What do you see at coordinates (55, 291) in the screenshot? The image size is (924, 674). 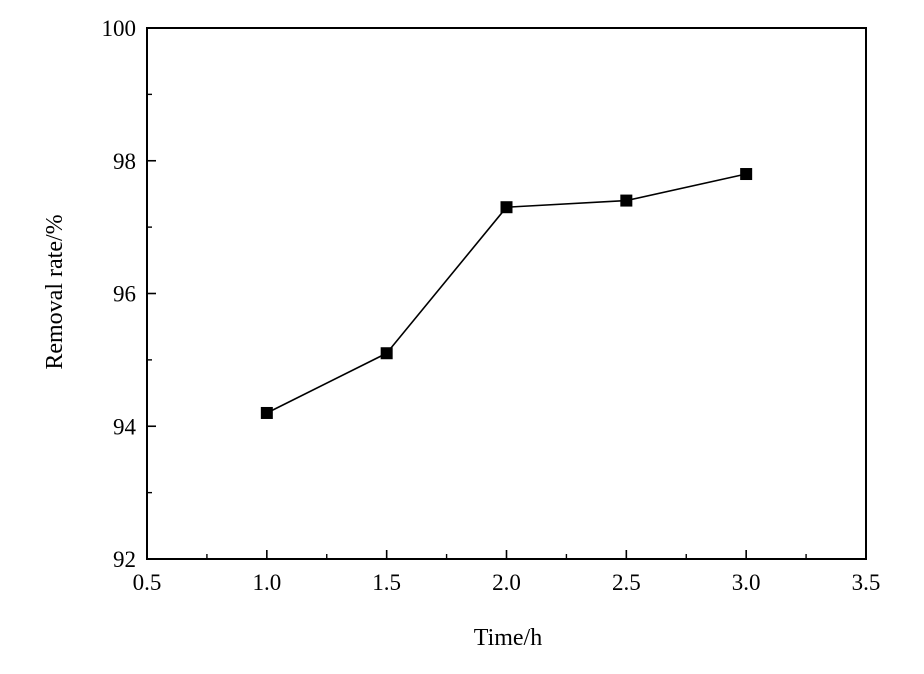 I see `y-axis-label: Removal rate/%` at bounding box center [55, 291].